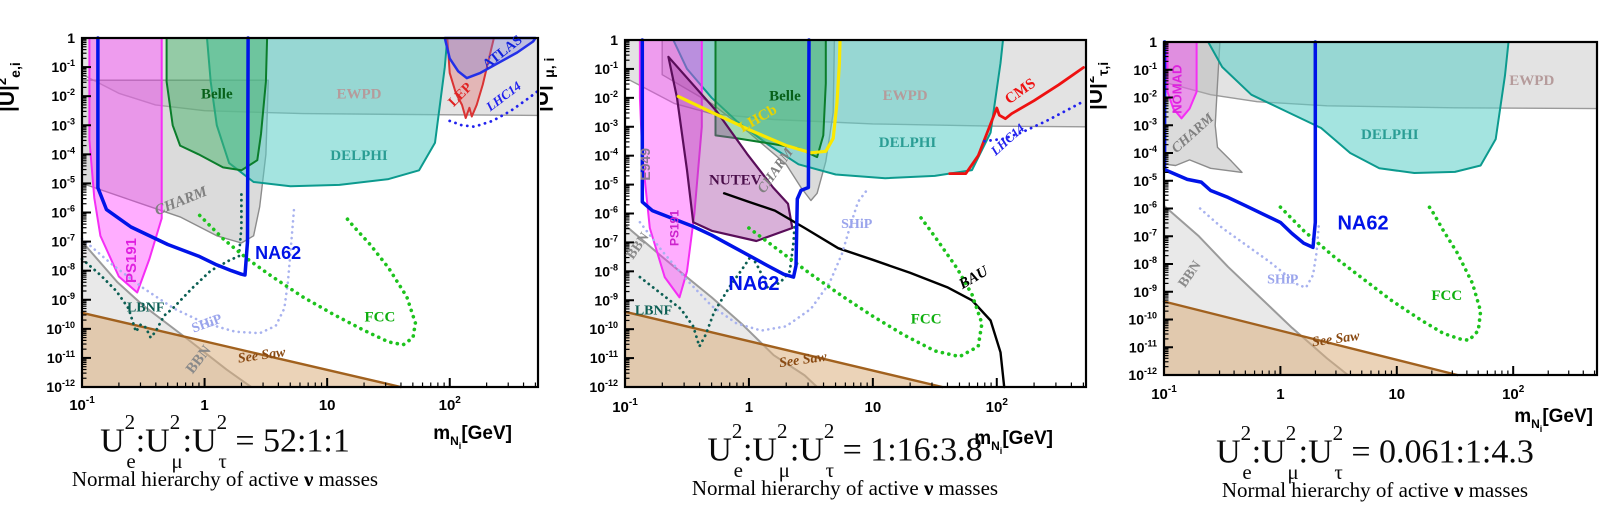 The height and width of the screenshot is (519, 1617). I want to click on y-tick-label: 10⁻⁸, so click(1145, 263).